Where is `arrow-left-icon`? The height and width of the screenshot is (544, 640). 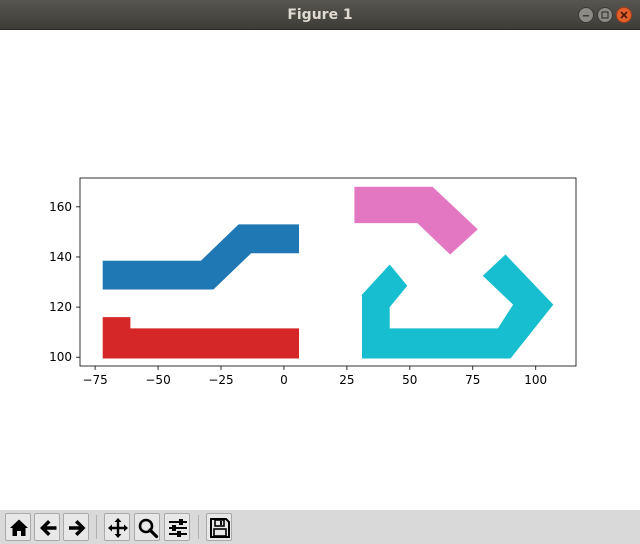
arrow-left-icon is located at coordinates (48, 528).